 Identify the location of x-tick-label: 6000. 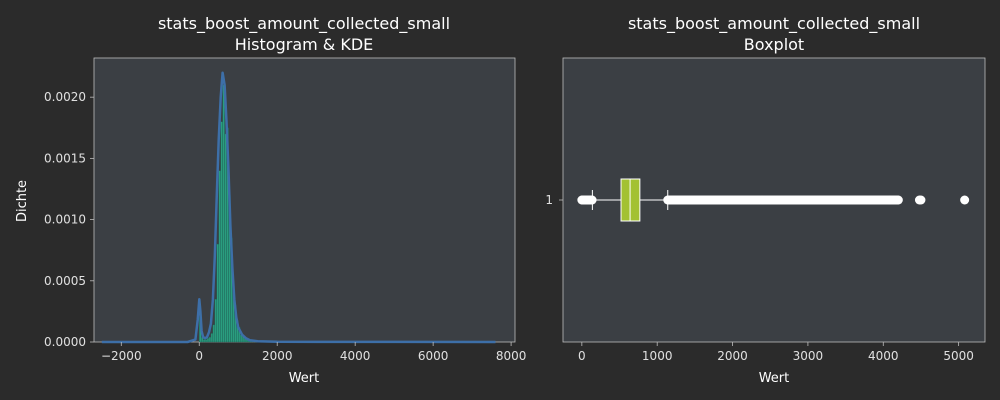
(433, 356).